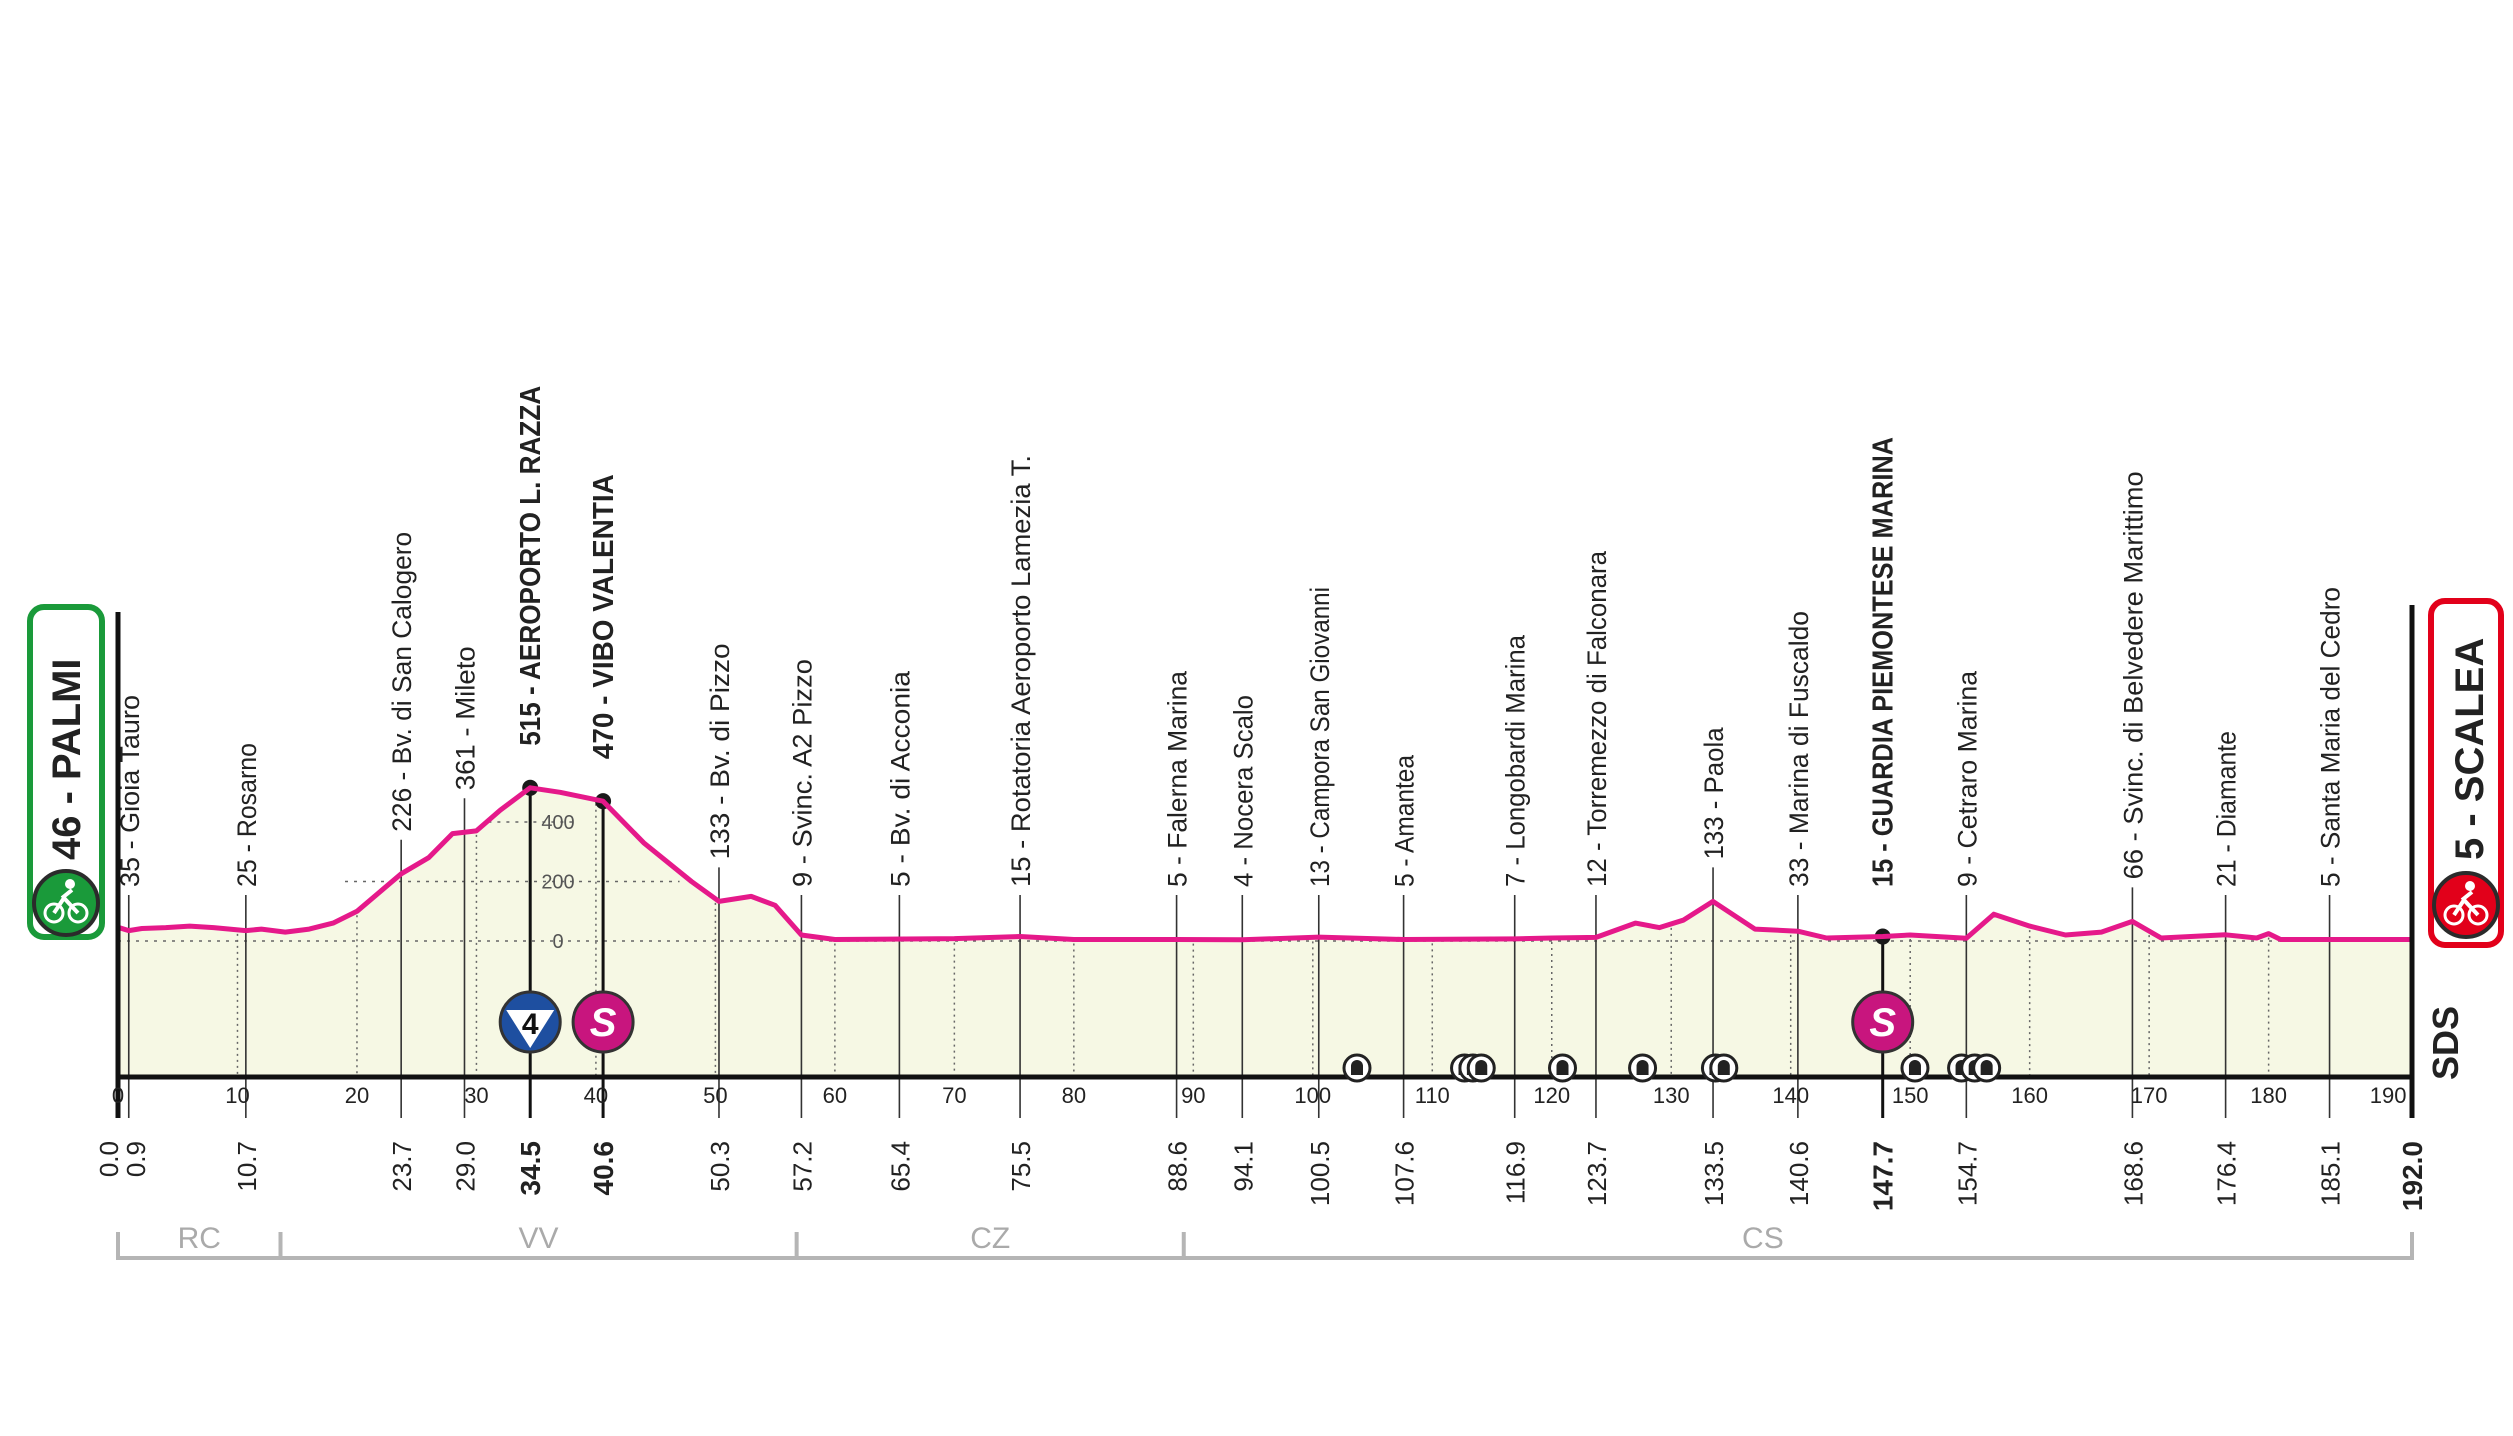  Describe the element at coordinates (2388, 1095) in the screenshot. I see `x-tick-label: 190` at that location.